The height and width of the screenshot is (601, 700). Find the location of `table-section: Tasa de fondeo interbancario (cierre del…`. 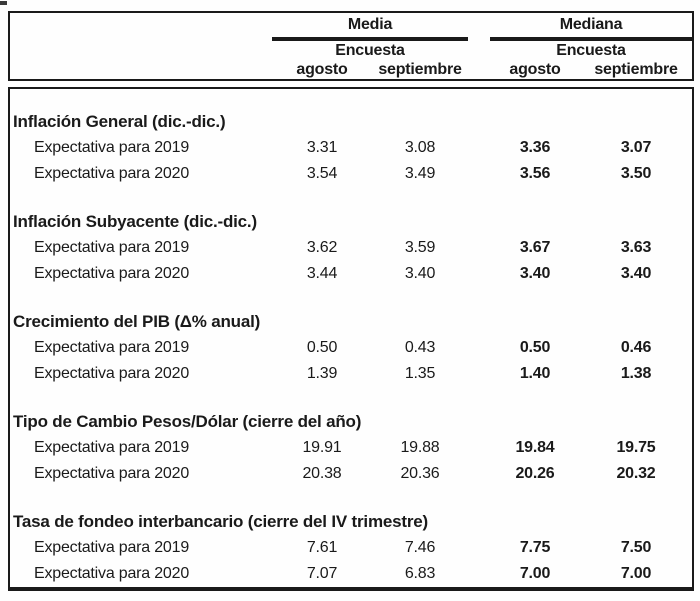

table-section: Tasa de fondeo interbancario (cierre del… is located at coordinates (351, 548).